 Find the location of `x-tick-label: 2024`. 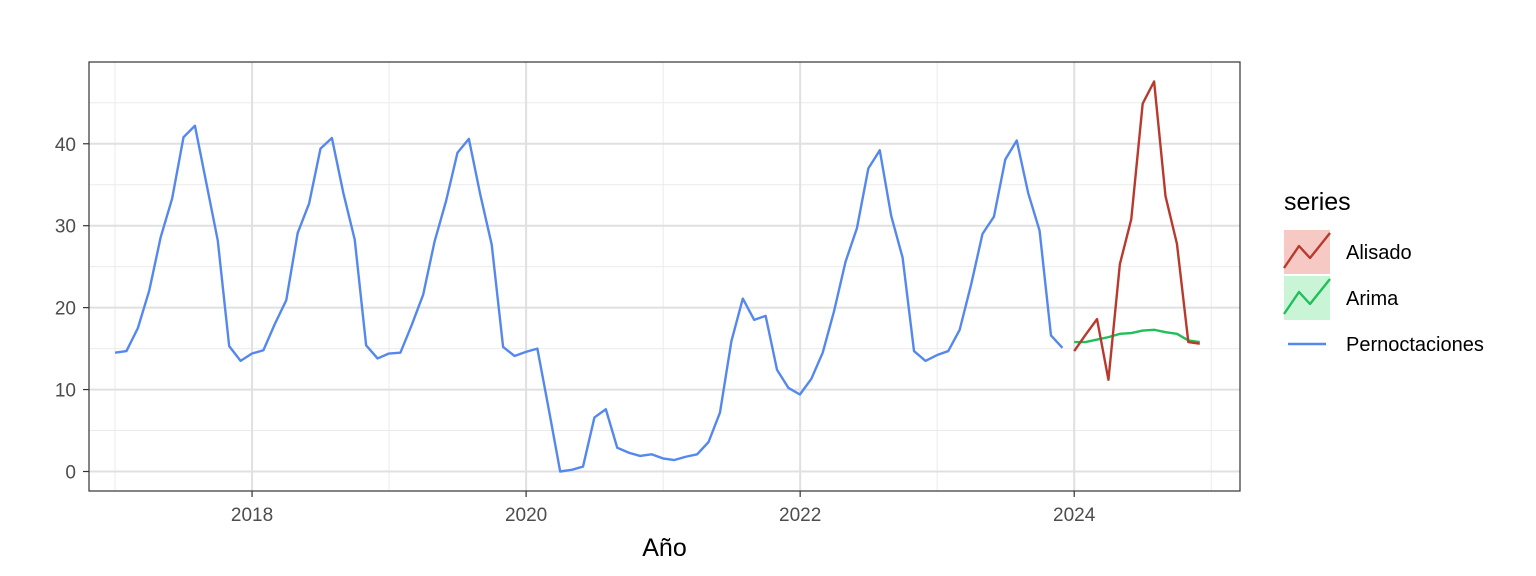

x-tick-label: 2024 is located at coordinates (1074, 515).